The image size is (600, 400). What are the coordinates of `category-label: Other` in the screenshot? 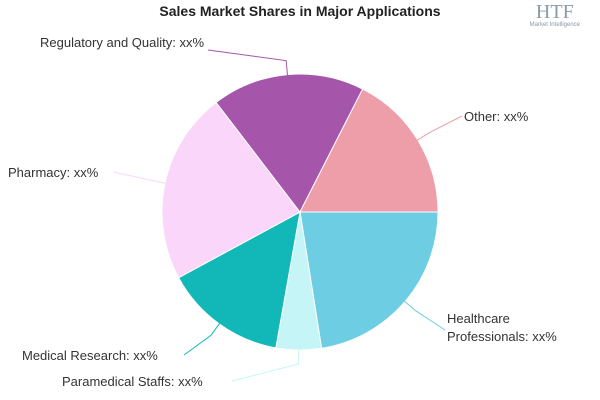 It's located at (480, 116).